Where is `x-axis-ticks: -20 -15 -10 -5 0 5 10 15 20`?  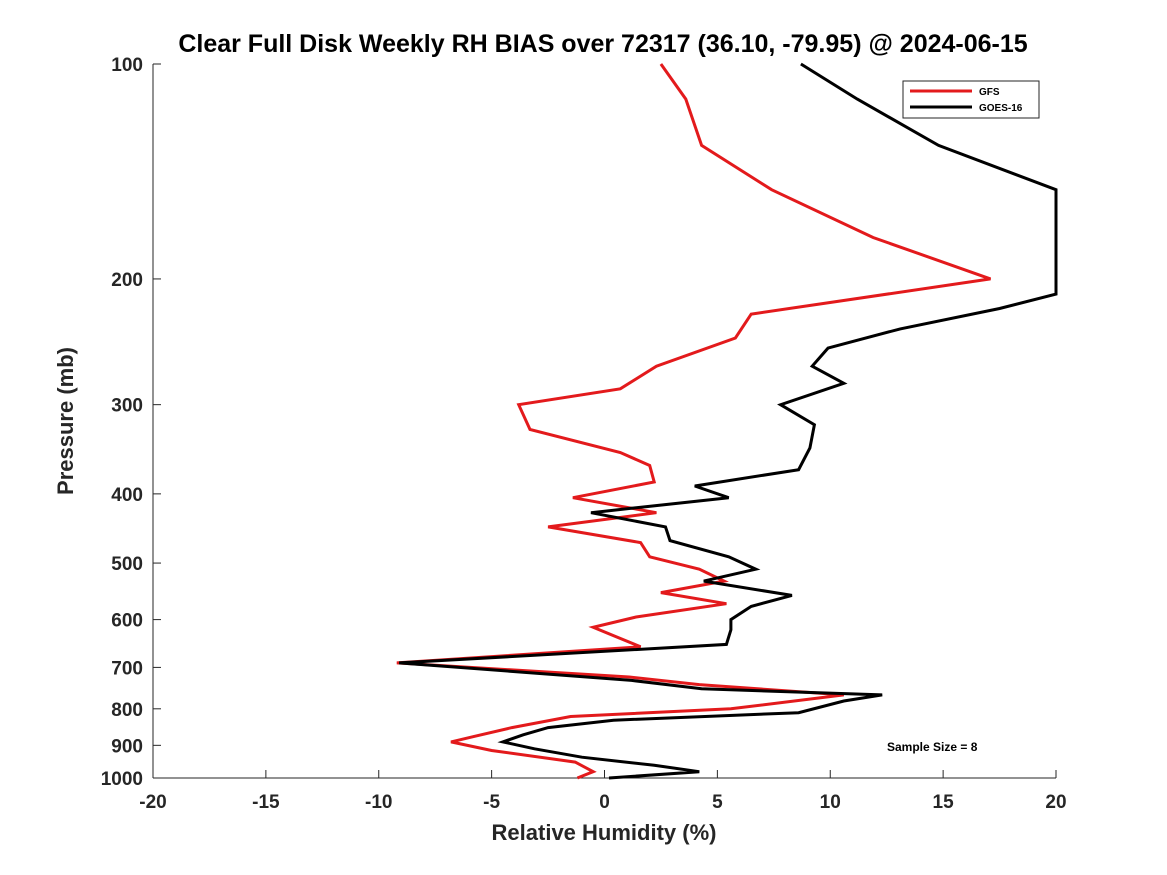
x-axis-ticks: -20 -15 -10 -5 0 5 10 15 20 is located at coordinates (603, 791).